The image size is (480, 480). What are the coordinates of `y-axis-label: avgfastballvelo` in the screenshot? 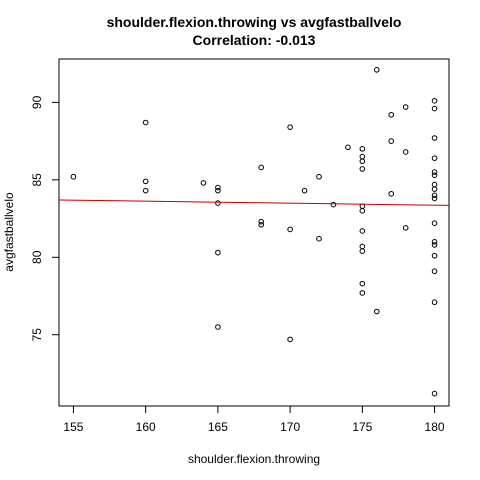 It's located at (9, 232).